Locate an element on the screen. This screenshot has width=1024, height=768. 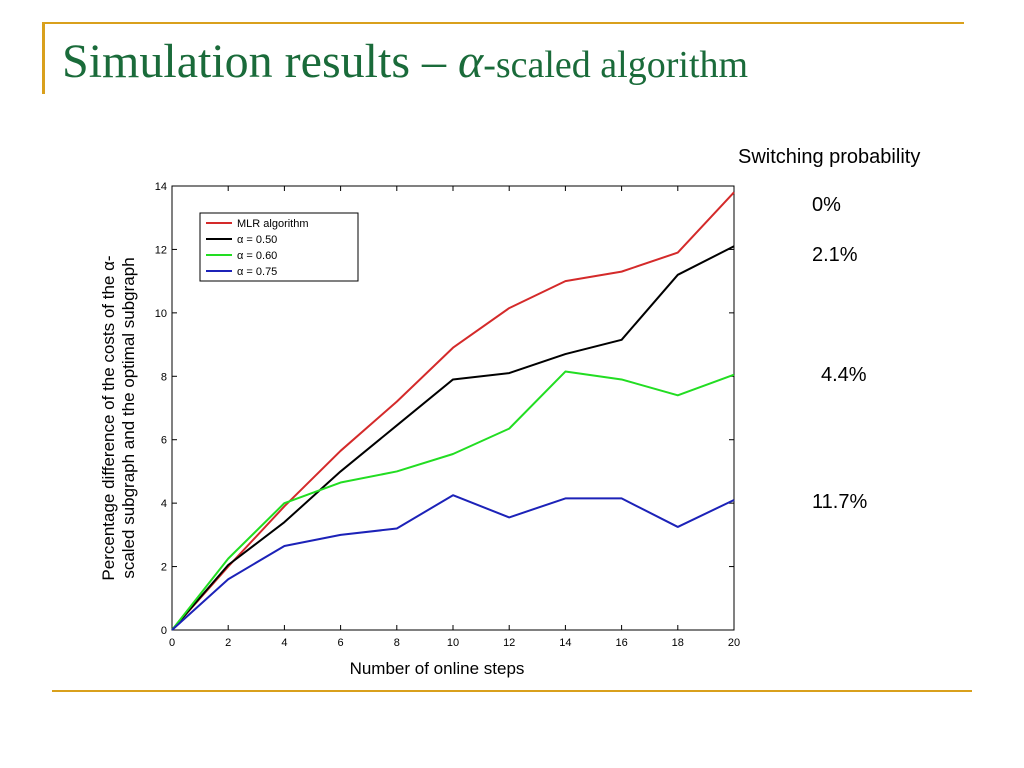
legend-label: α = 0.50 is located at coordinates (257, 240).